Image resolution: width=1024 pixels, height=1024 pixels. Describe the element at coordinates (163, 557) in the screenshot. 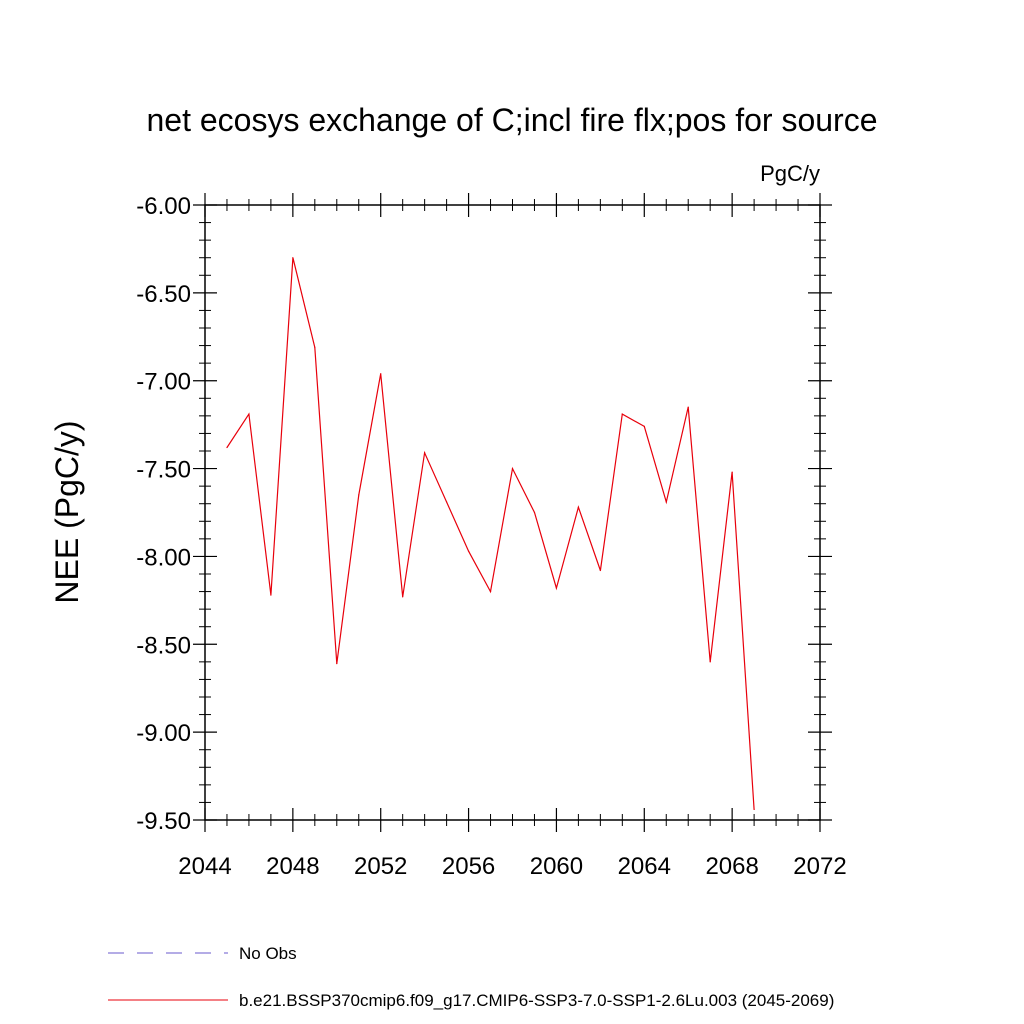

I see `y-tick-label: -8.00` at that location.